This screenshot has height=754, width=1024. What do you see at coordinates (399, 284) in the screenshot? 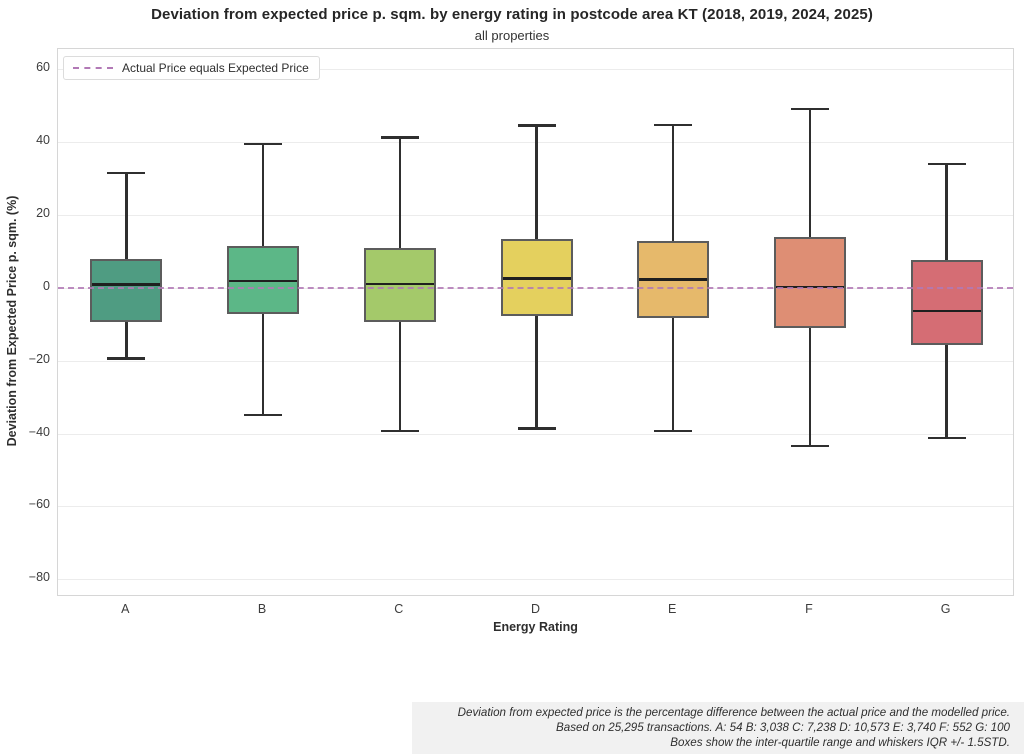
I see `median-C` at bounding box center [399, 284].